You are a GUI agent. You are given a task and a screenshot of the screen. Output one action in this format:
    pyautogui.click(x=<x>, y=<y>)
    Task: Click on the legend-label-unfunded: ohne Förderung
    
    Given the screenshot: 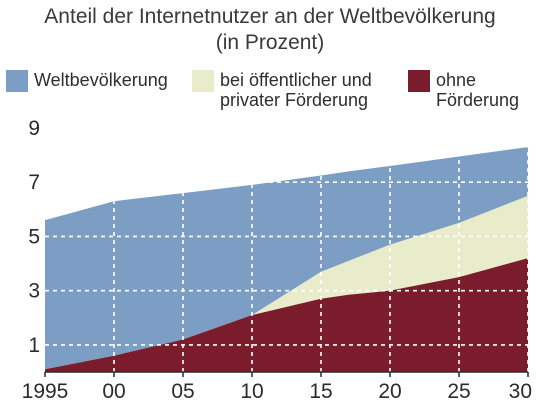 What is the action you would take?
    pyautogui.click(x=478, y=90)
    